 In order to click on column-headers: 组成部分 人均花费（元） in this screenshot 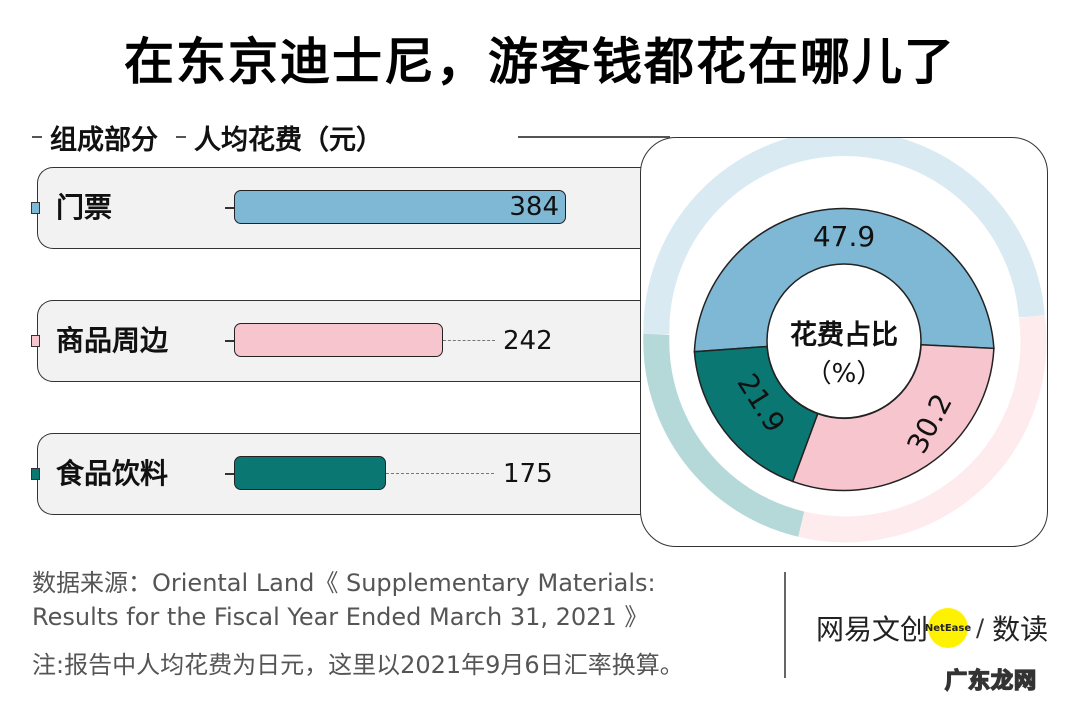, I will do `click(351, 137)`.